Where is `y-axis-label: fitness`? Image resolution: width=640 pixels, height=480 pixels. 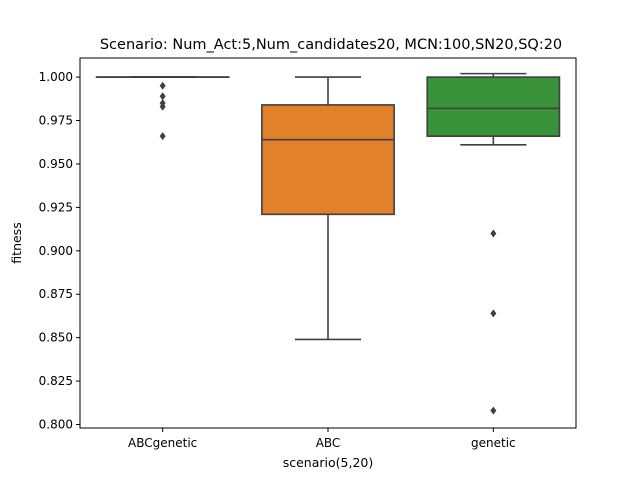 y-axis-label: fitness is located at coordinates (16, 242).